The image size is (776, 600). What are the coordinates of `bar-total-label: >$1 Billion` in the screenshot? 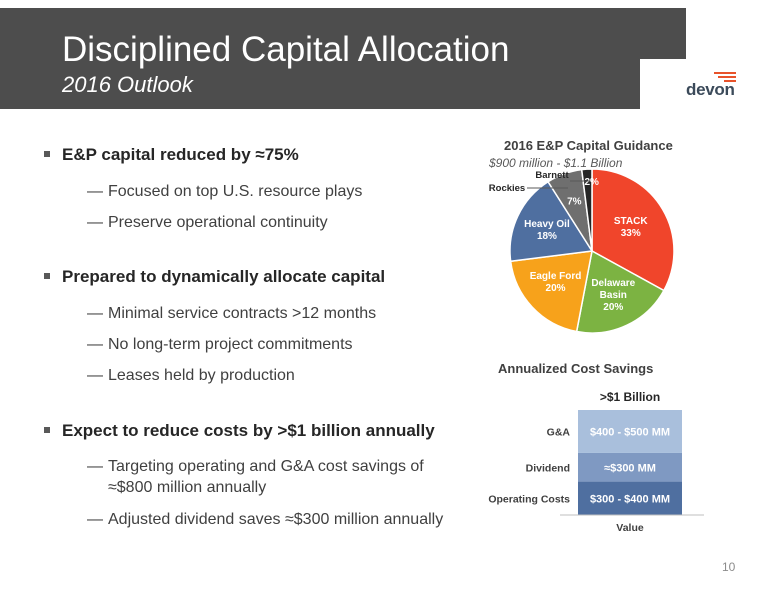 It's located at (630, 397).